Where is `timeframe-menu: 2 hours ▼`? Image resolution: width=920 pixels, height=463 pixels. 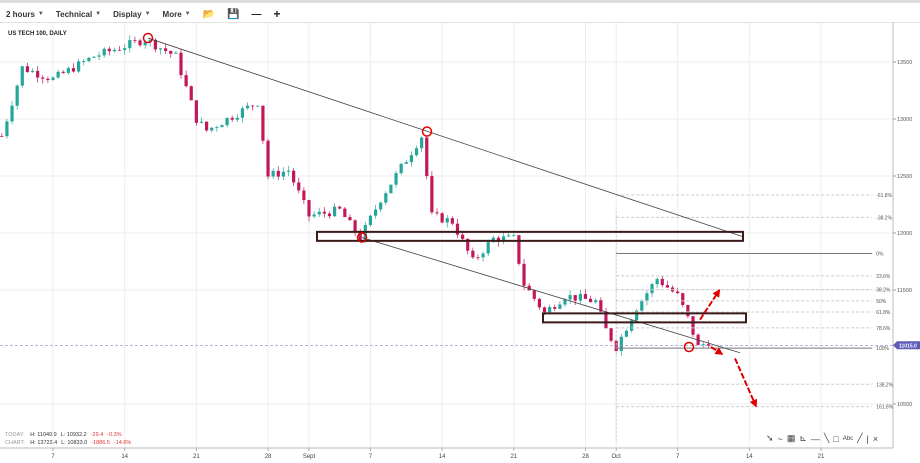
timeframe-menu: 2 hours ▼ is located at coordinates (25, 14).